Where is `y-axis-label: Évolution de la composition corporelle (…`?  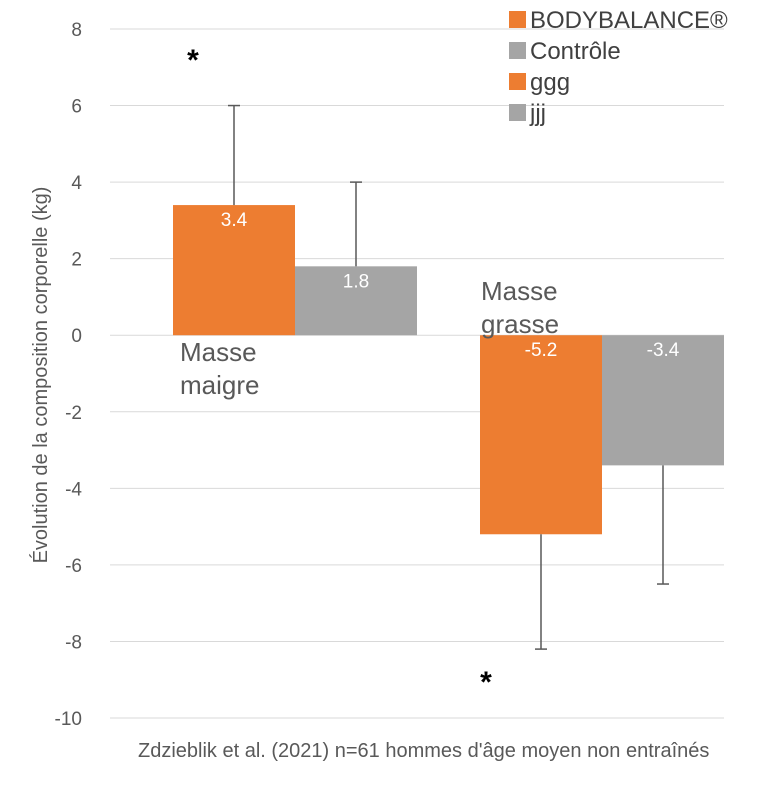
y-axis-label: Évolution de la composition corporelle (… is located at coordinates (40, 375).